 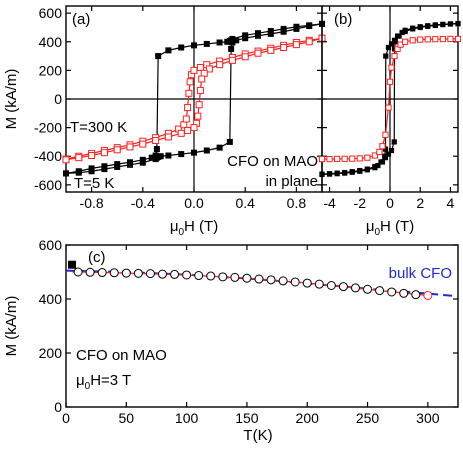 What do you see at coordinates (143, 203) in the screenshot?
I see `x-tick-label: -0.4` at bounding box center [143, 203].